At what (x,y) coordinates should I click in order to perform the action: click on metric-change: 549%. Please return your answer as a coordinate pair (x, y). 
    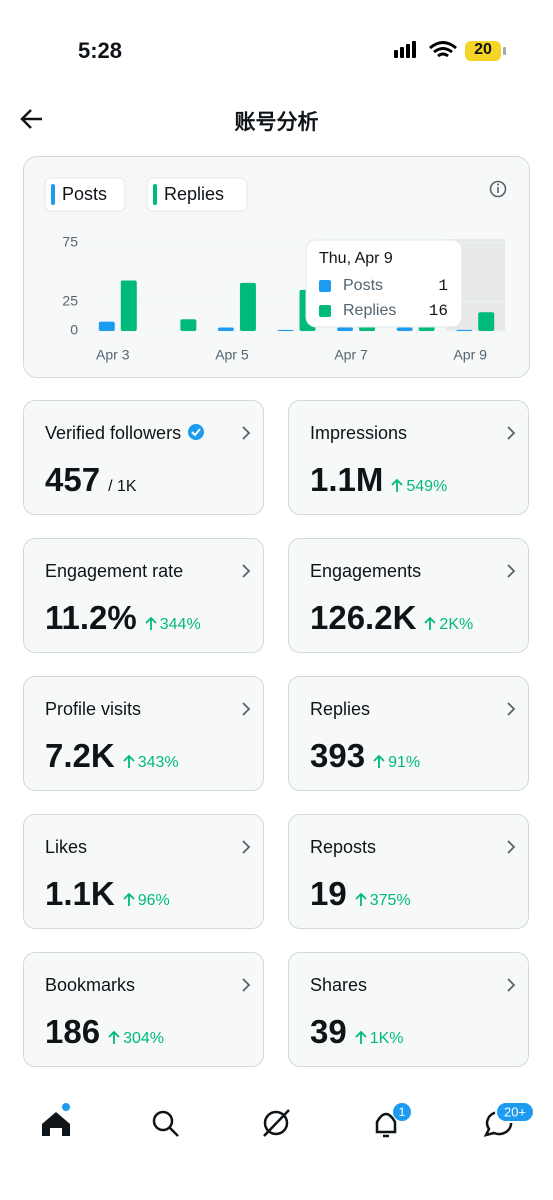
    Looking at the image, I should click on (419, 486).